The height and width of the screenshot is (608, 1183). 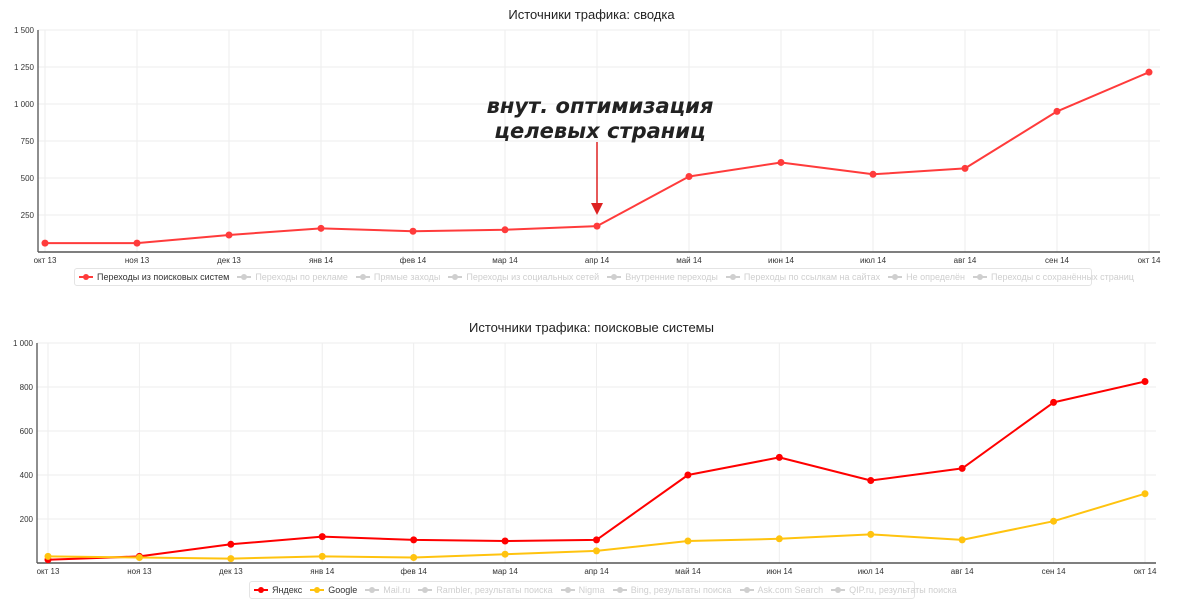 What do you see at coordinates (1062, 277) in the screenshot?
I see `legend-label: Переходы с сохранённых страниц` at bounding box center [1062, 277].